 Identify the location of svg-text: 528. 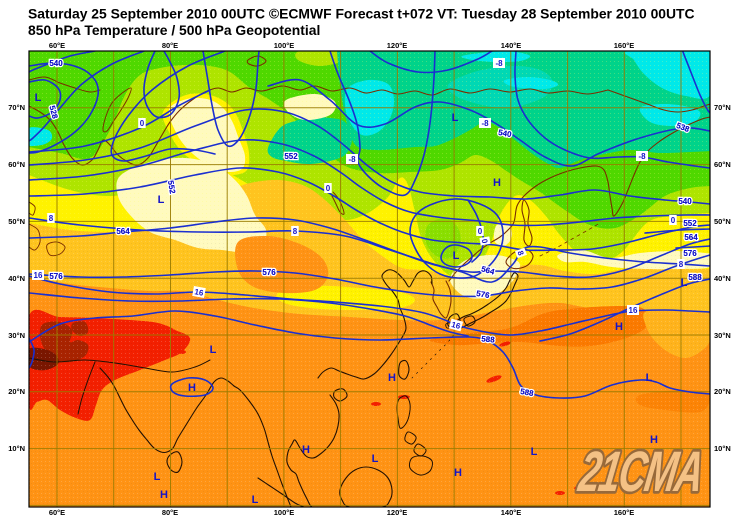
(53, 113).